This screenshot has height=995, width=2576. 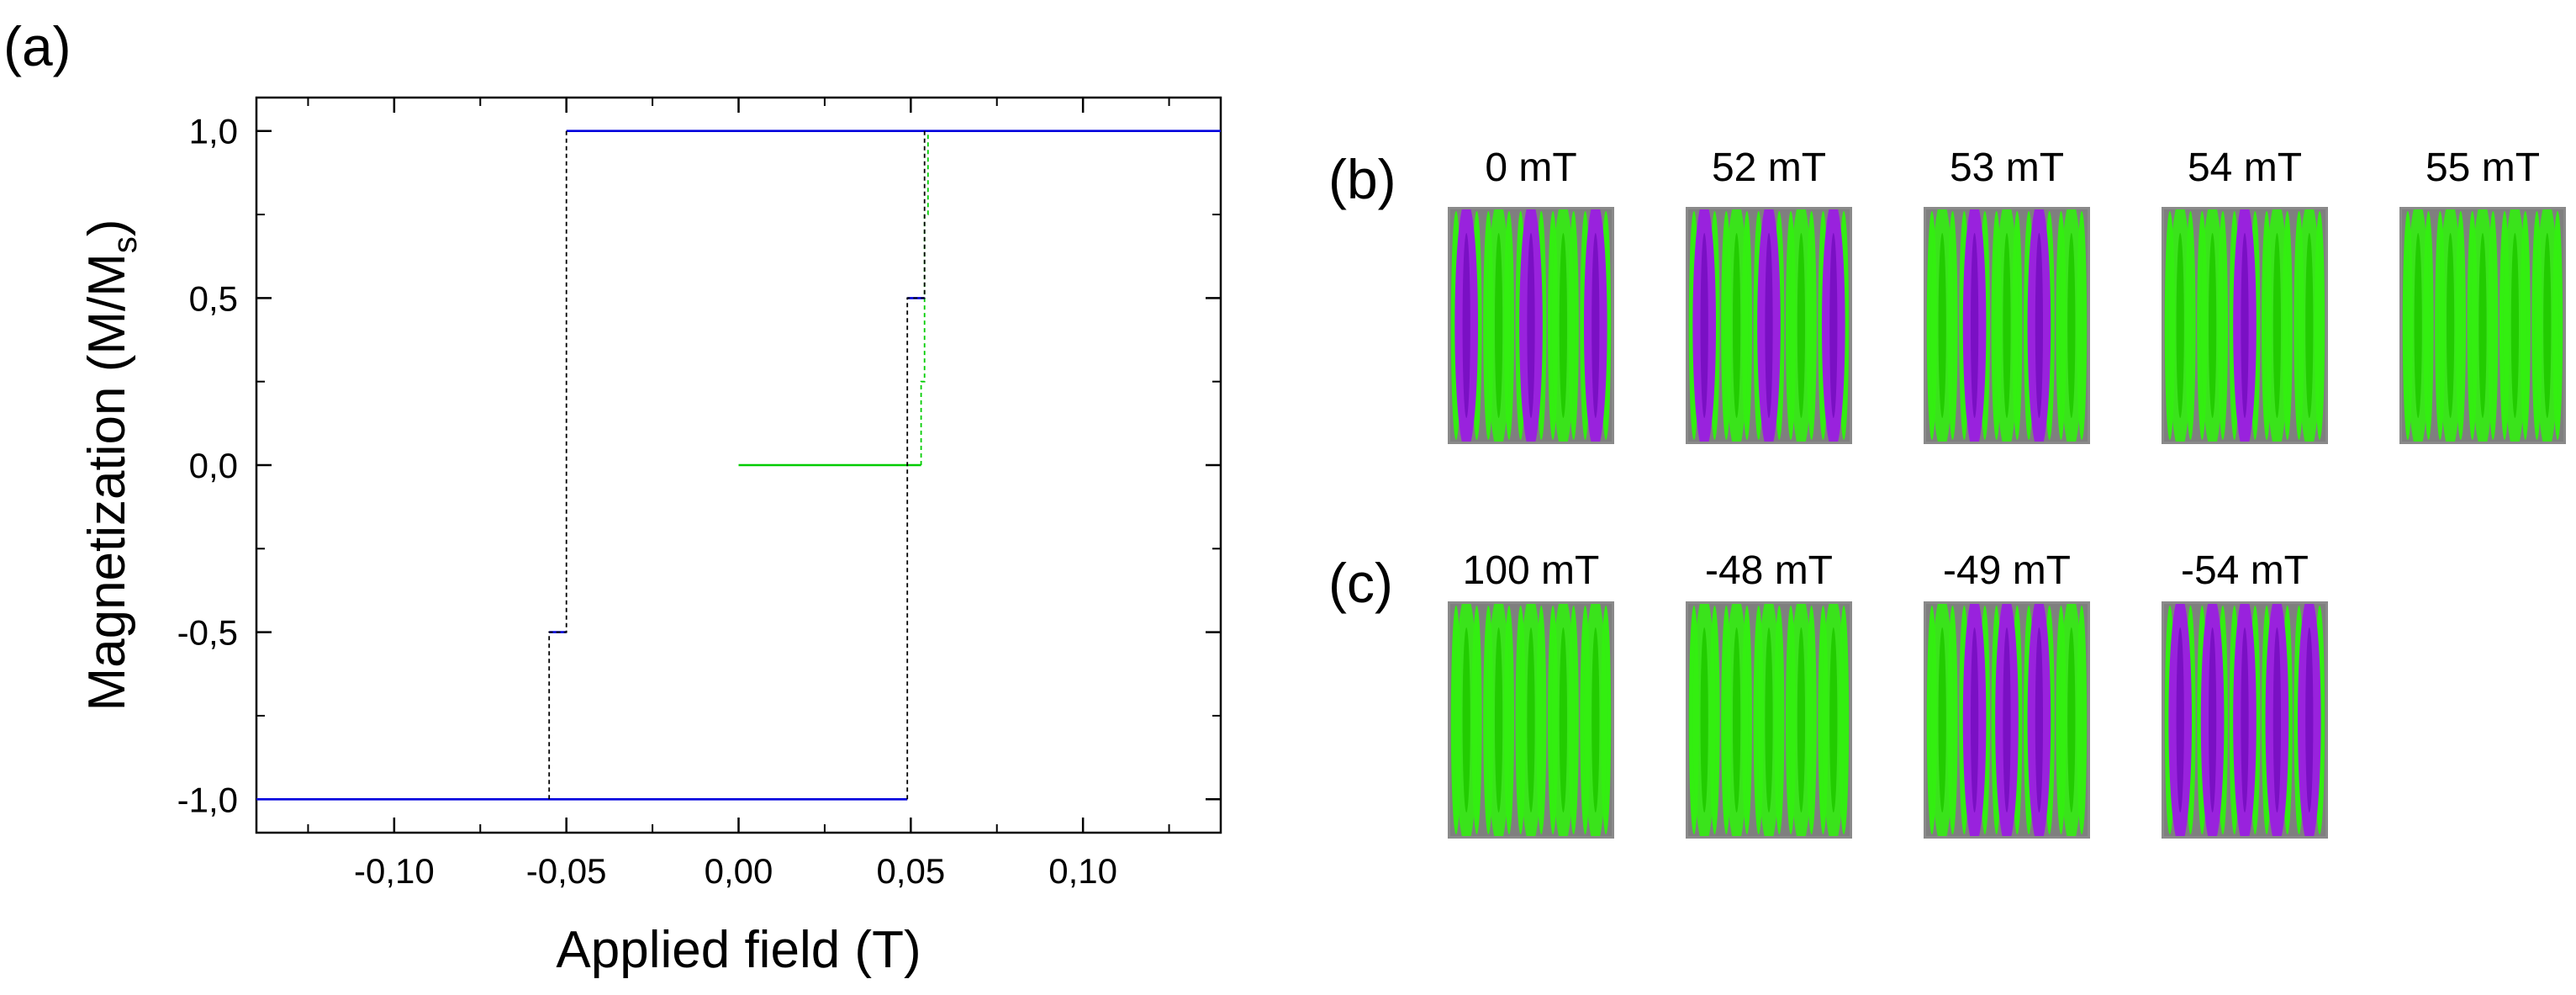 What do you see at coordinates (566, 871) in the screenshot?
I see `x-tick-label: -0,05` at bounding box center [566, 871].